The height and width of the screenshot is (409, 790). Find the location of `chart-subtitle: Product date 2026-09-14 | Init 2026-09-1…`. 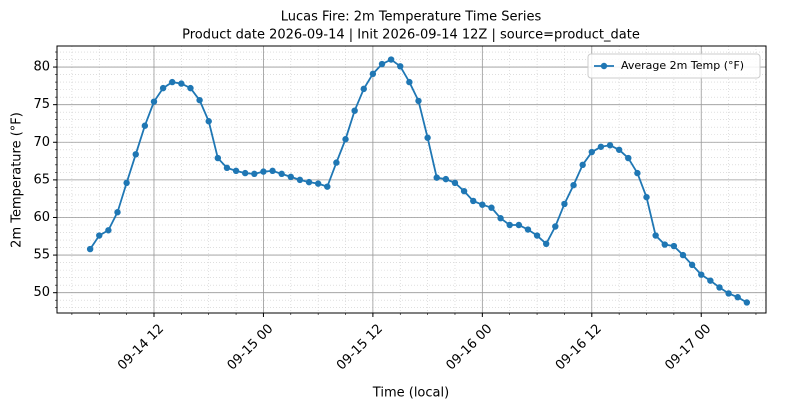

chart-subtitle: Product date 2026-09-14 | Init 2026-09-1… is located at coordinates (411, 35).